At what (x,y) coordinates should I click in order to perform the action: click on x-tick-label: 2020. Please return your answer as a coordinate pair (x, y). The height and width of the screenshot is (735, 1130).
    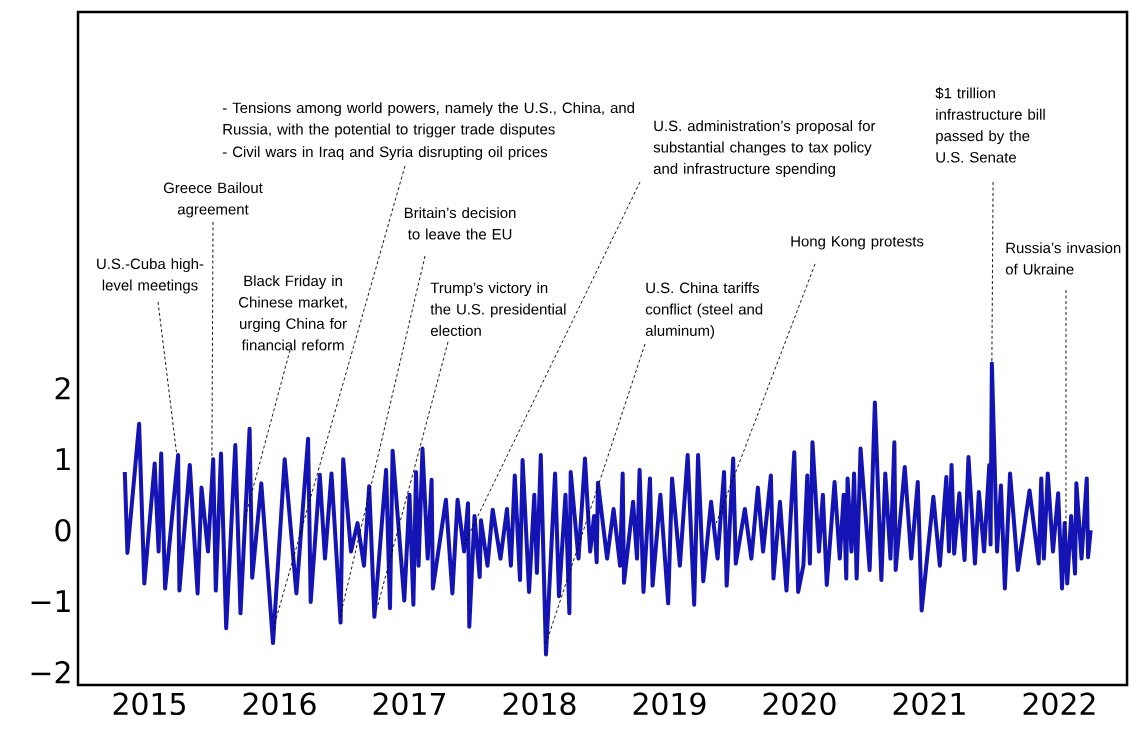
    Looking at the image, I should click on (799, 704).